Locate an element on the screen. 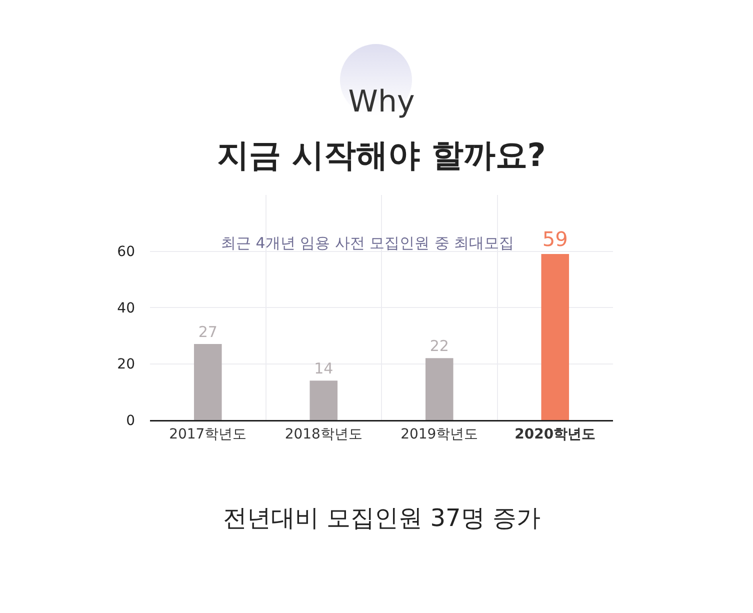 The width and height of the screenshot is (753, 613). data-label: 22 is located at coordinates (439, 346).